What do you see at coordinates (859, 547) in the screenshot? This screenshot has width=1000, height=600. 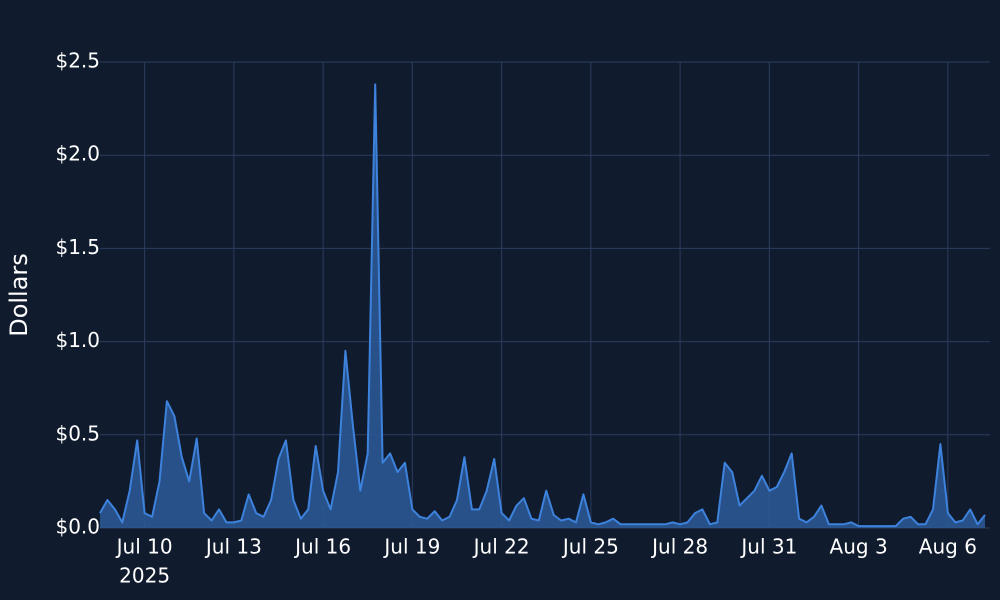 I see `x-tick-label: Aug 3` at bounding box center [859, 547].